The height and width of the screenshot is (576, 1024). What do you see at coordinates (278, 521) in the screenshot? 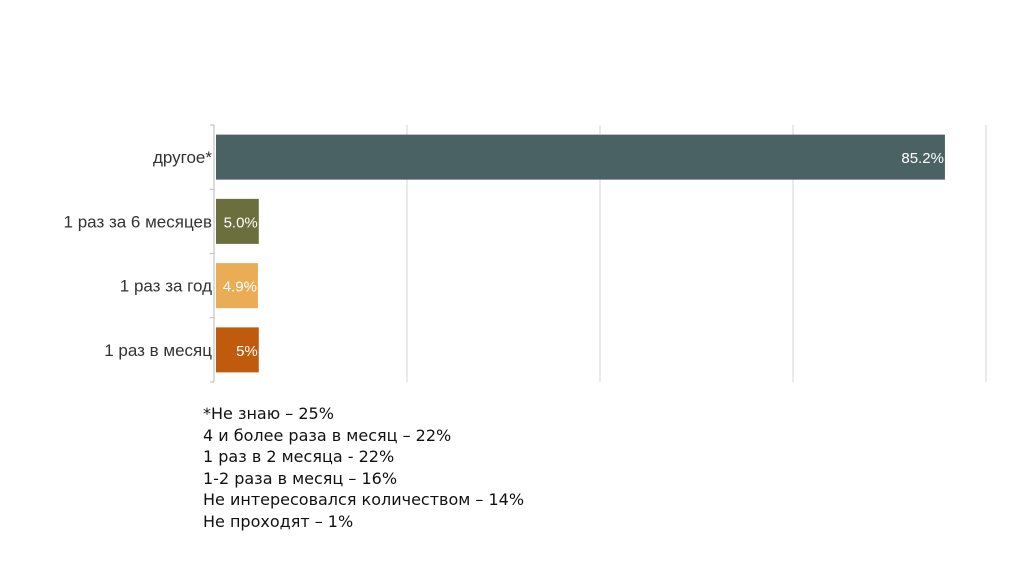
I see `footnote-line: Не проходят – 1%` at bounding box center [278, 521].